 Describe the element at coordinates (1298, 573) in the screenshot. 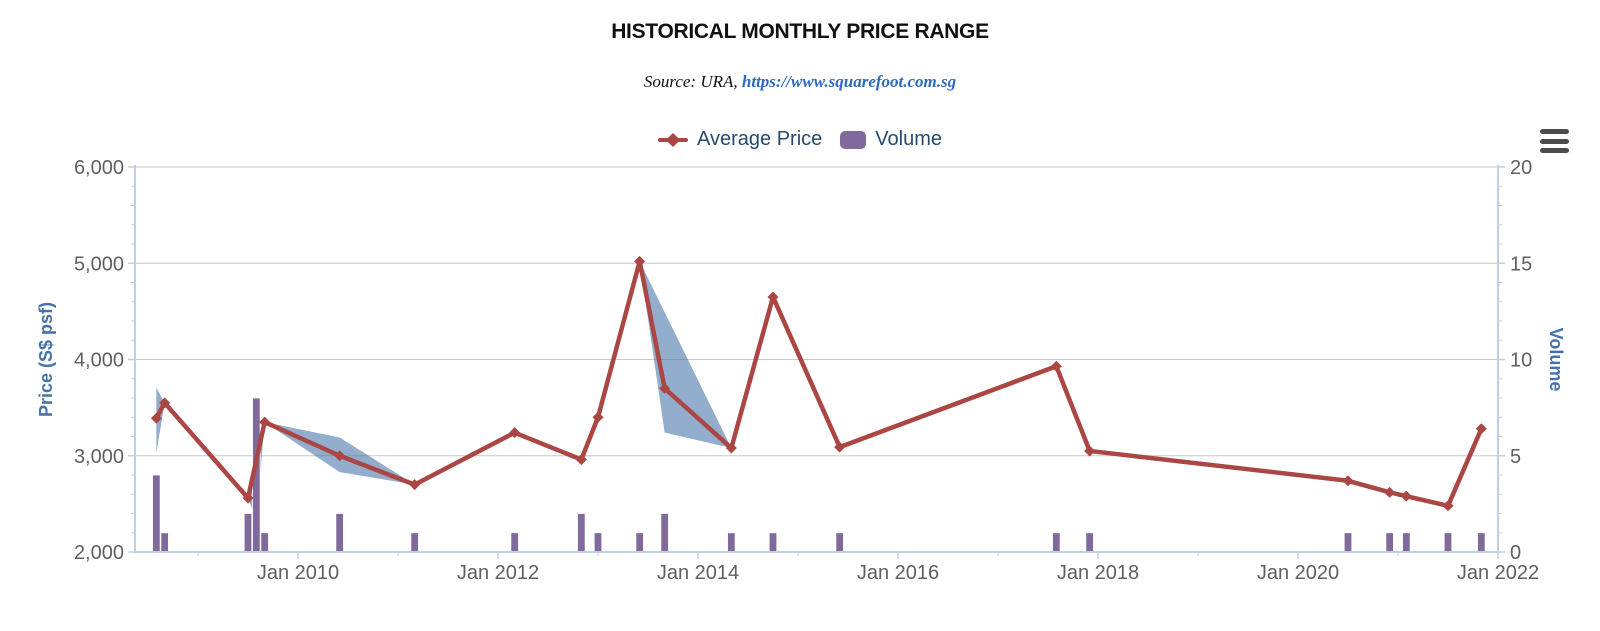

I see `x-axis-tick-label: Jan 2020` at that location.